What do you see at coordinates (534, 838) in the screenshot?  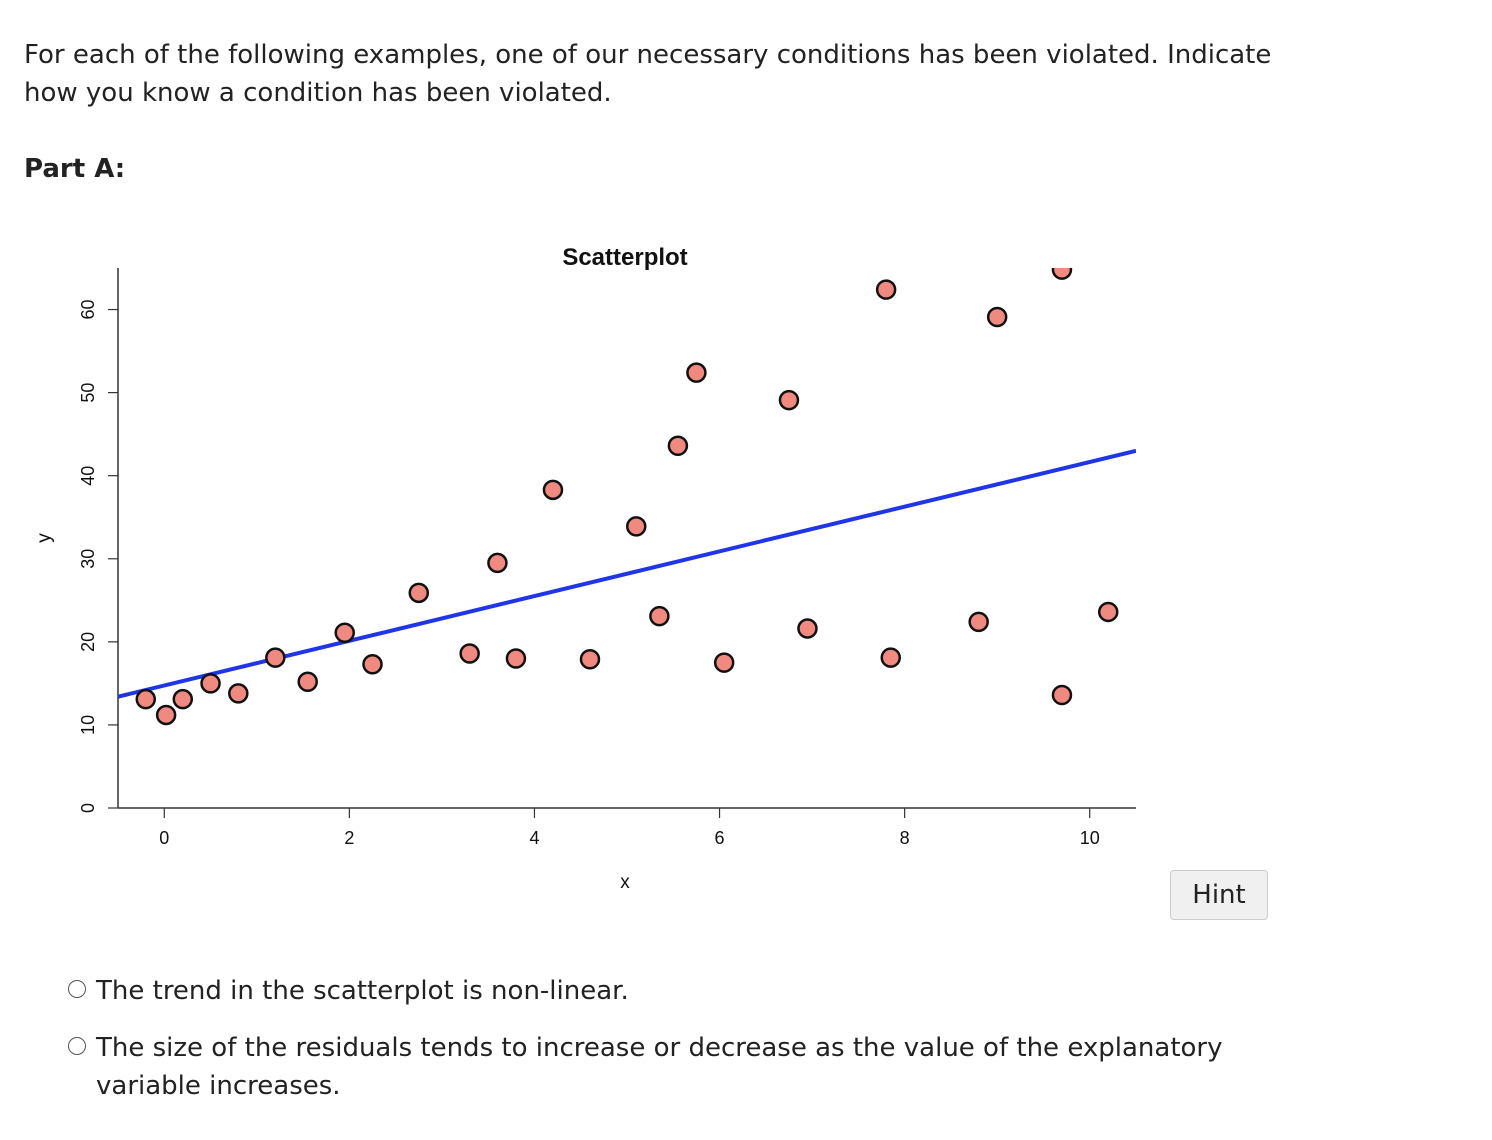 I see `x-tick-label: 4` at bounding box center [534, 838].